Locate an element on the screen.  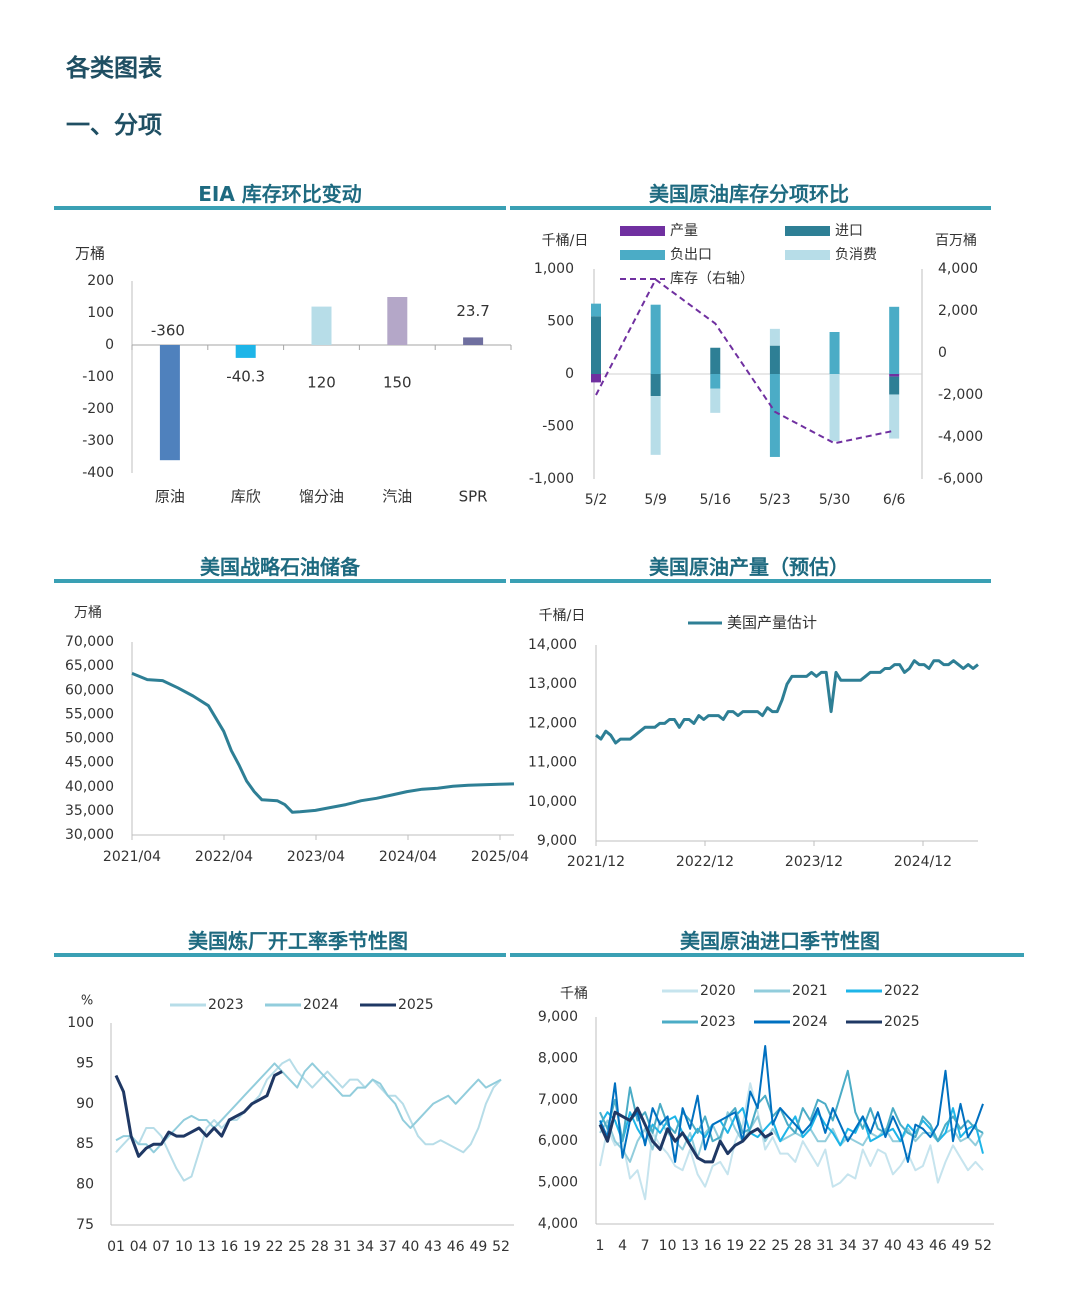
y-tick-label: -500 is located at coordinates (558, 427).